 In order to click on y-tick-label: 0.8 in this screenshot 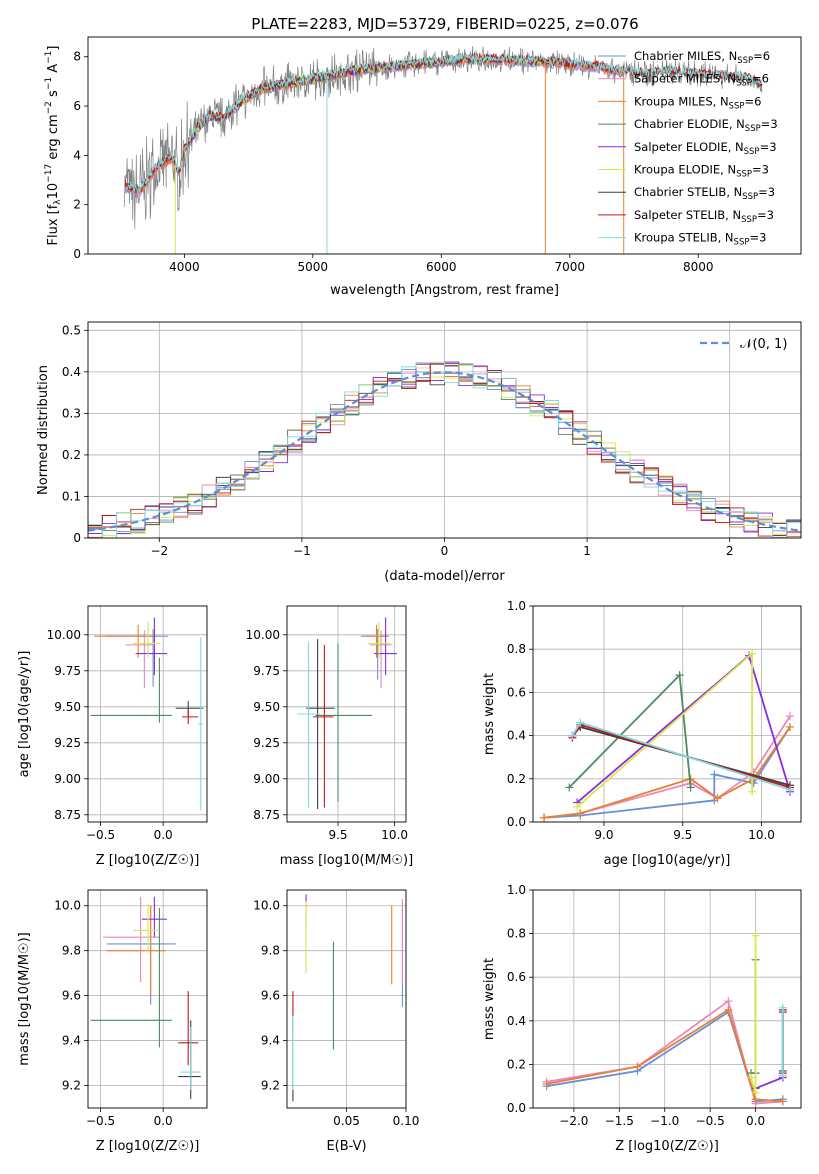, I will do `click(516, 934)`.